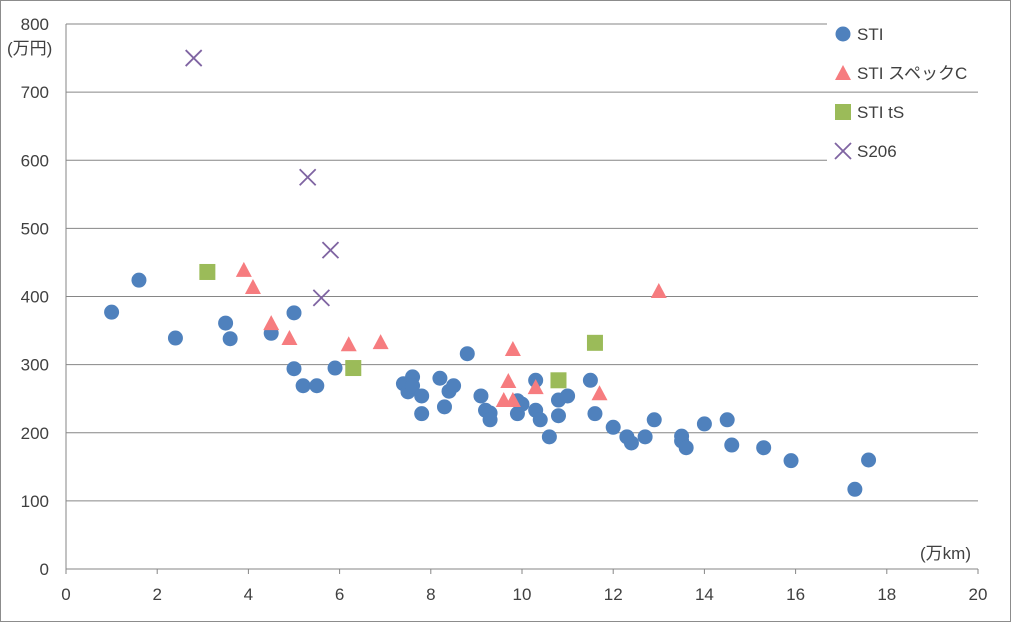  Describe the element at coordinates (912, 92) in the screenshot. I see `legend: STI STI スペックC STI tS S206` at that location.